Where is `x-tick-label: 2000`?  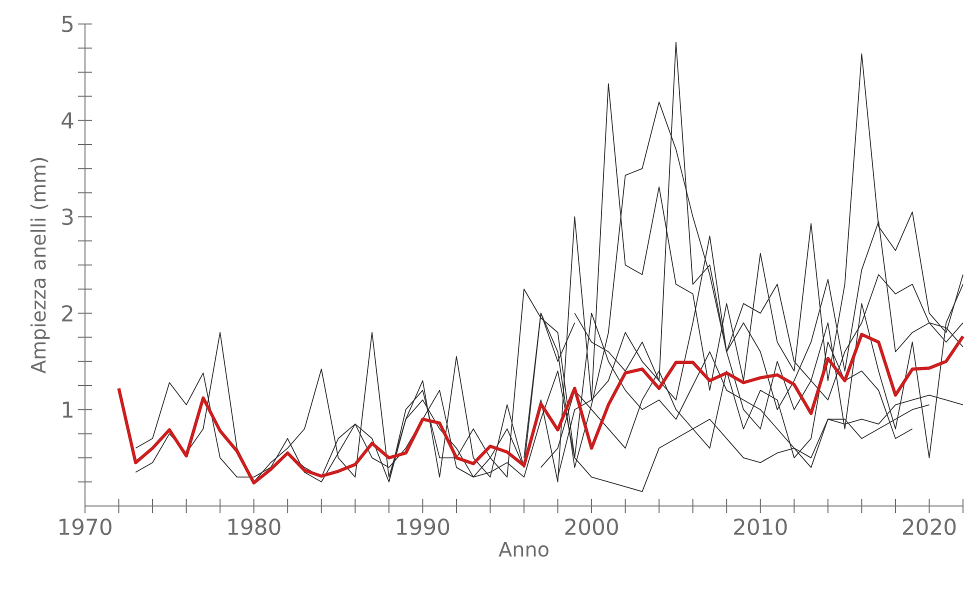 x-tick-label: 2000 is located at coordinates (591, 527).